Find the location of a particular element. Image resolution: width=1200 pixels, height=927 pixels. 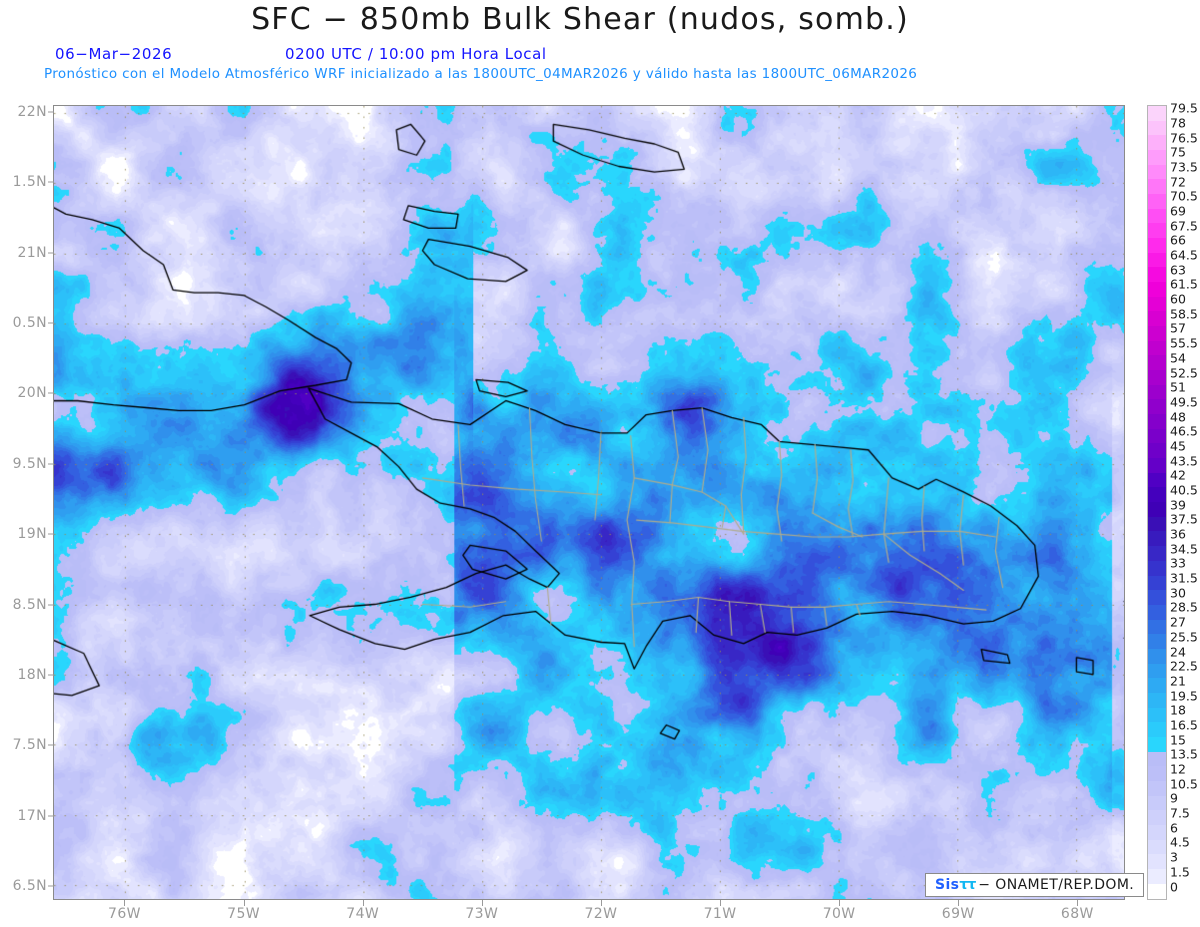

colorbar-tick-label: 43.5 is located at coordinates (1184, 461).